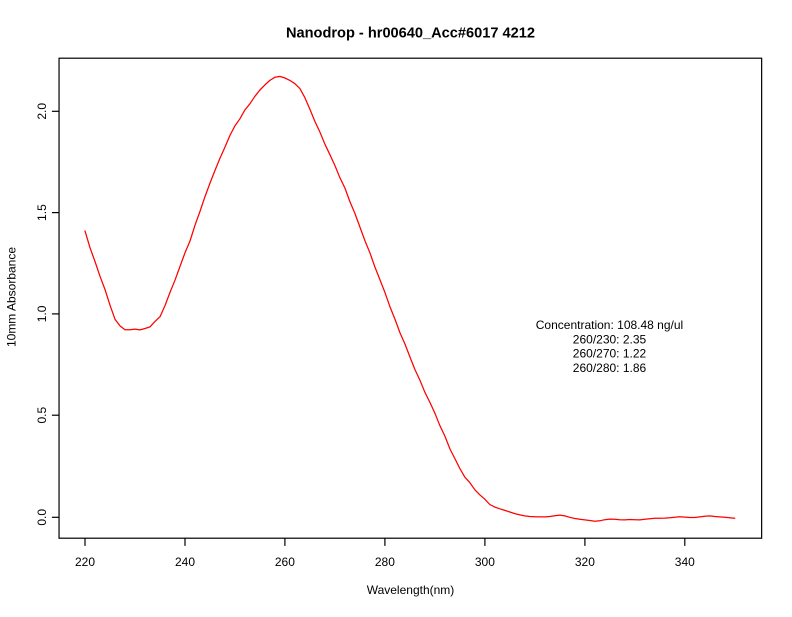 The width and height of the screenshot is (792, 617). What do you see at coordinates (285, 562) in the screenshot?
I see `svg-text: 260` at bounding box center [285, 562].